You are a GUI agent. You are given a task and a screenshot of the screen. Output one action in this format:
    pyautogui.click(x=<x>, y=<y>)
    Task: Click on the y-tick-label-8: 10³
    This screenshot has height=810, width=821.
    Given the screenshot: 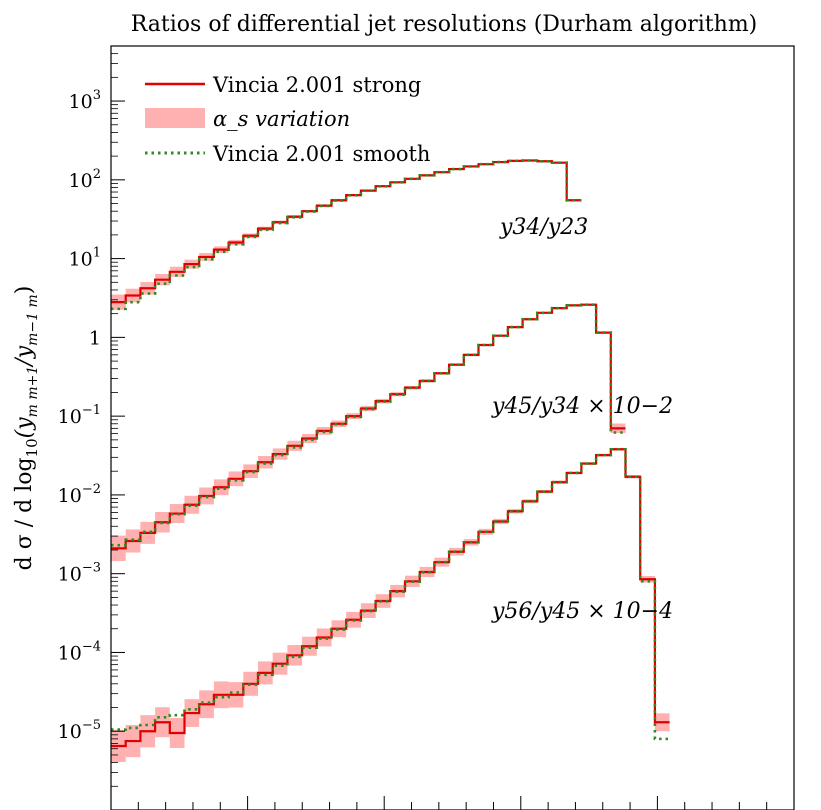 What is the action you would take?
    pyautogui.click(x=85, y=100)
    